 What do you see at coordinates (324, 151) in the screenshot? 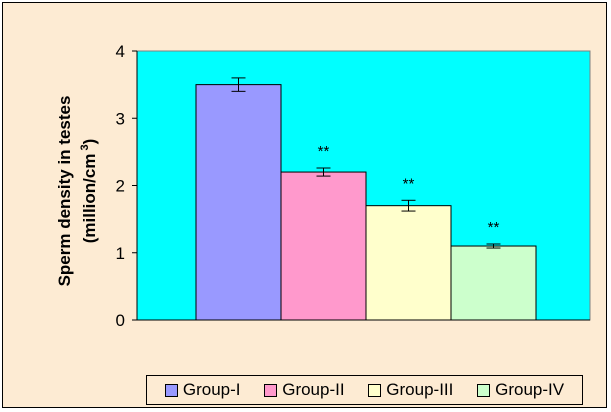
I see `significance-label-2: **` at bounding box center [324, 151].